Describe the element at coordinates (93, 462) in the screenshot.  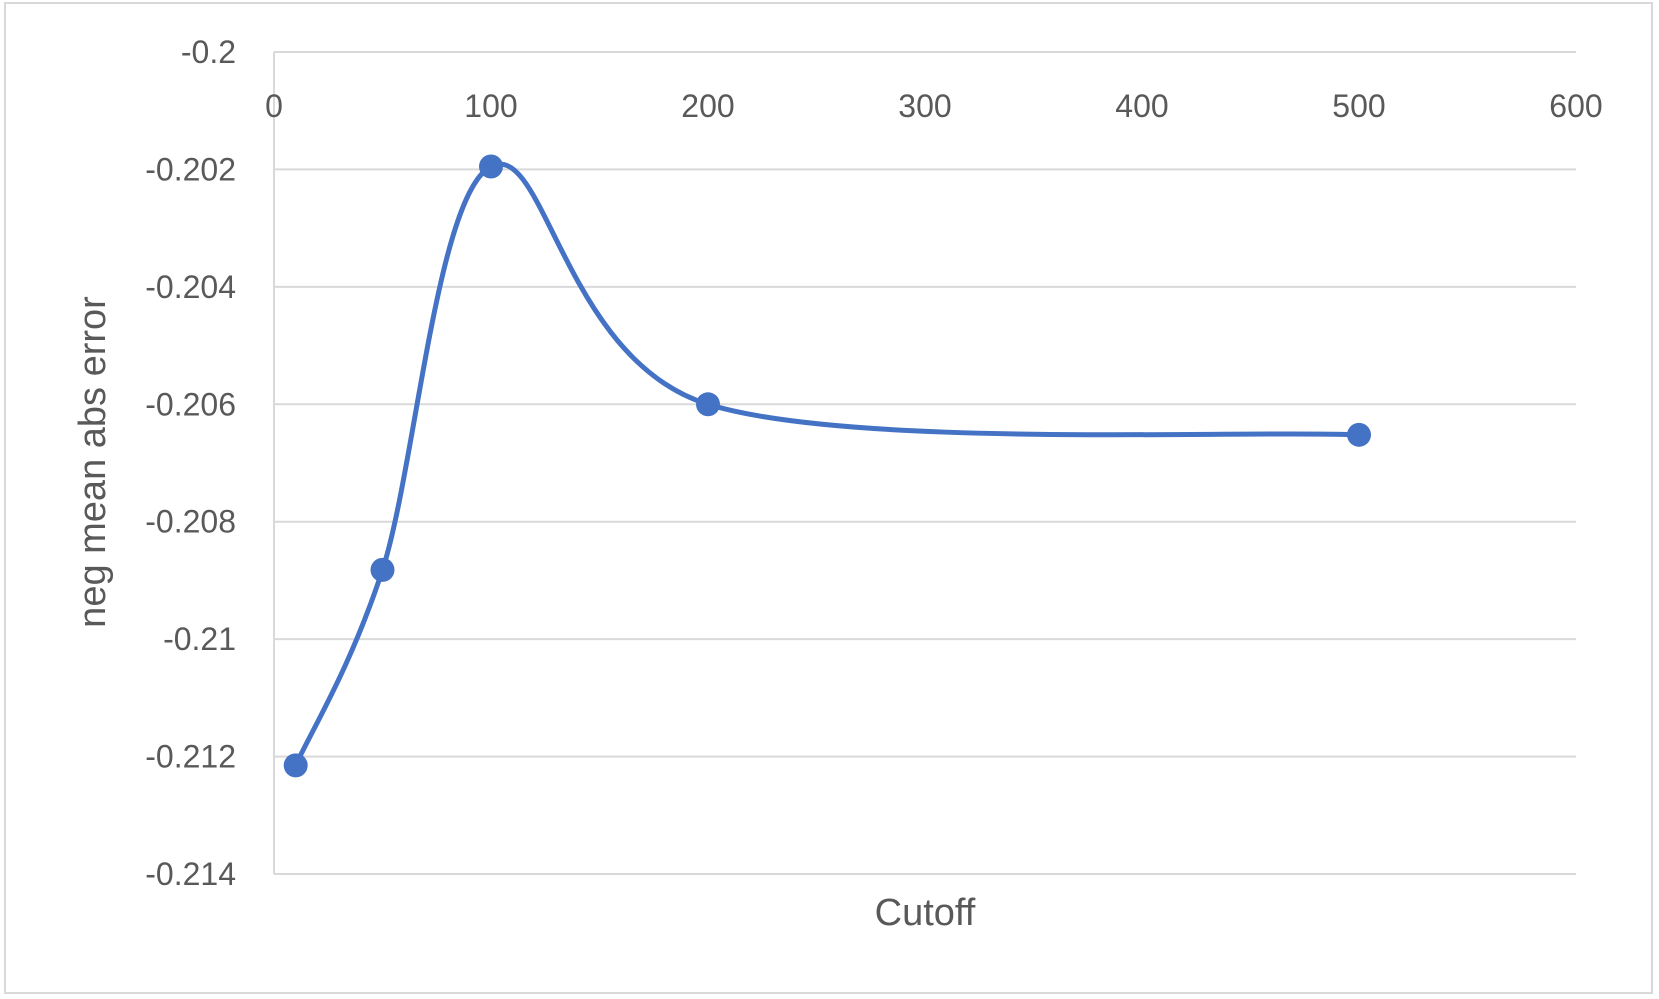
I see `y-axis-title: neg mean abs error` at that location.